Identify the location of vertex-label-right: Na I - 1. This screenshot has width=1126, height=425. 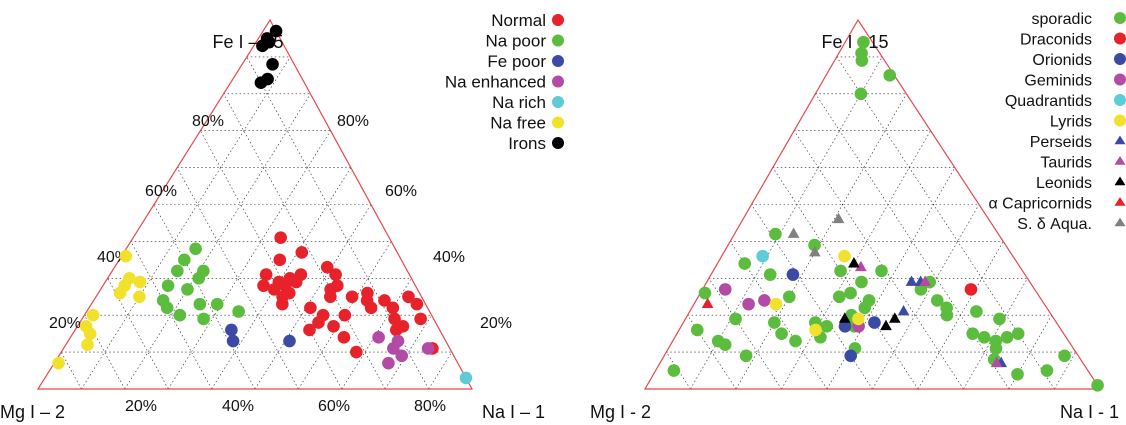
(1089, 412).